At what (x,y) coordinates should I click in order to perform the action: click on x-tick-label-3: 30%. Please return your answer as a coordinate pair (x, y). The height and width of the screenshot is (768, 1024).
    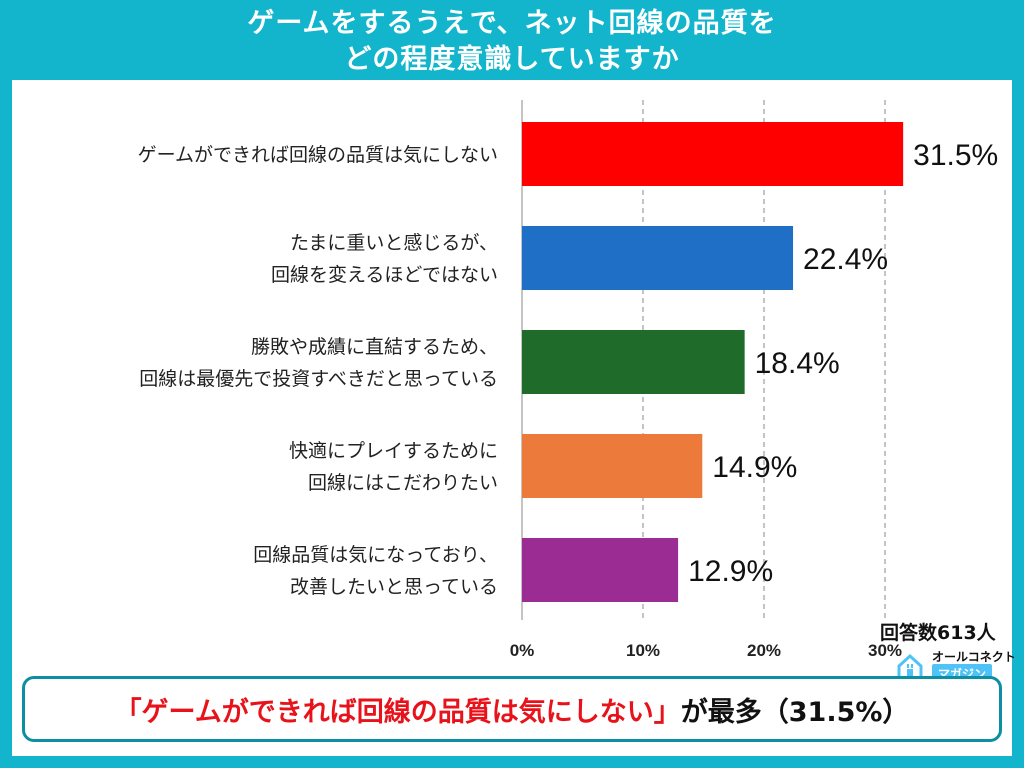
    Looking at the image, I should click on (885, 650).